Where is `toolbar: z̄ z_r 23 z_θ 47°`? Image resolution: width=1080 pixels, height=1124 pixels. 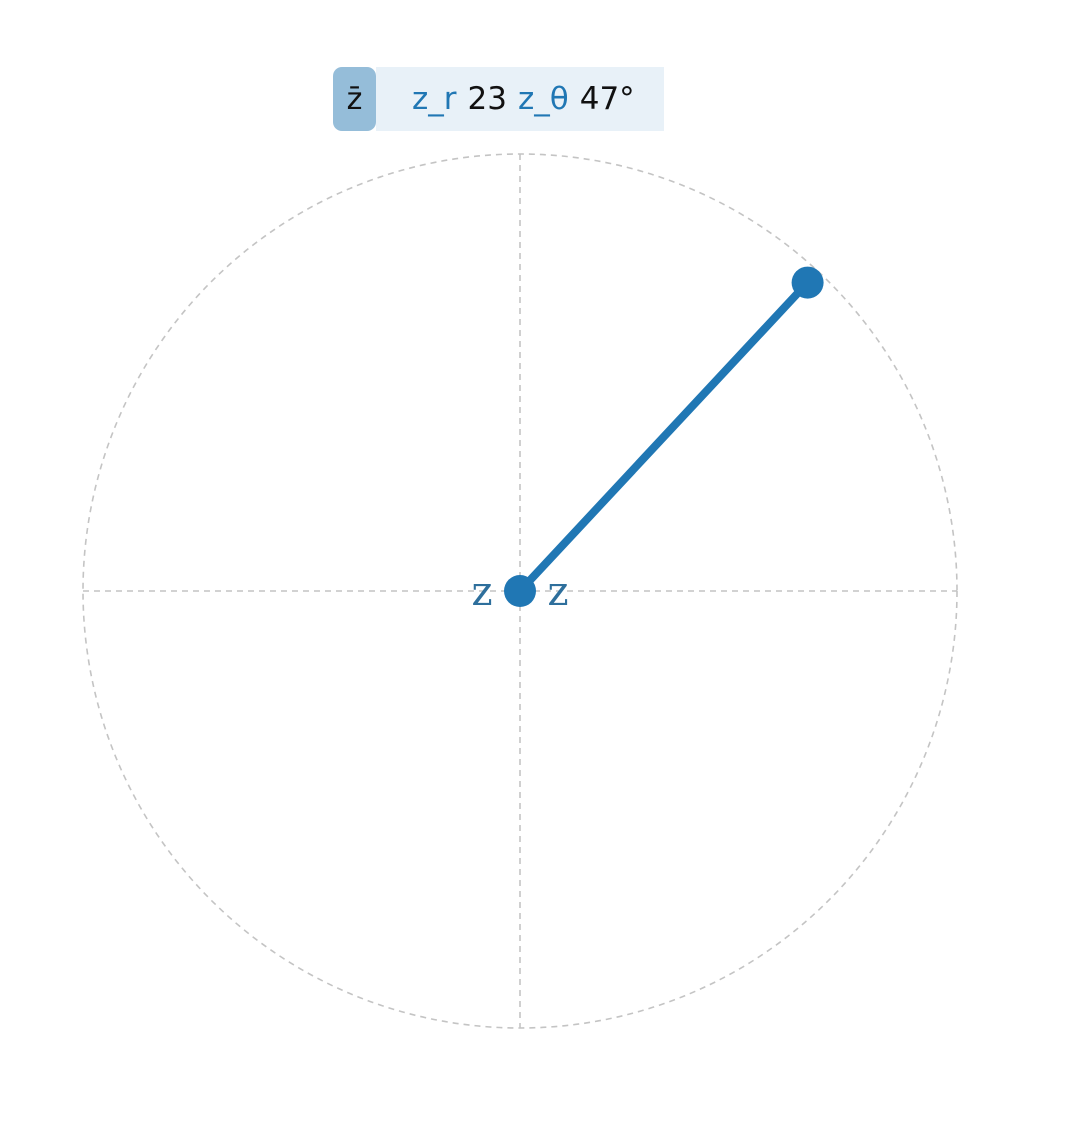
toolbar: z̄ z_r 23 z_θ 47° is located at coordinates (498, 99).